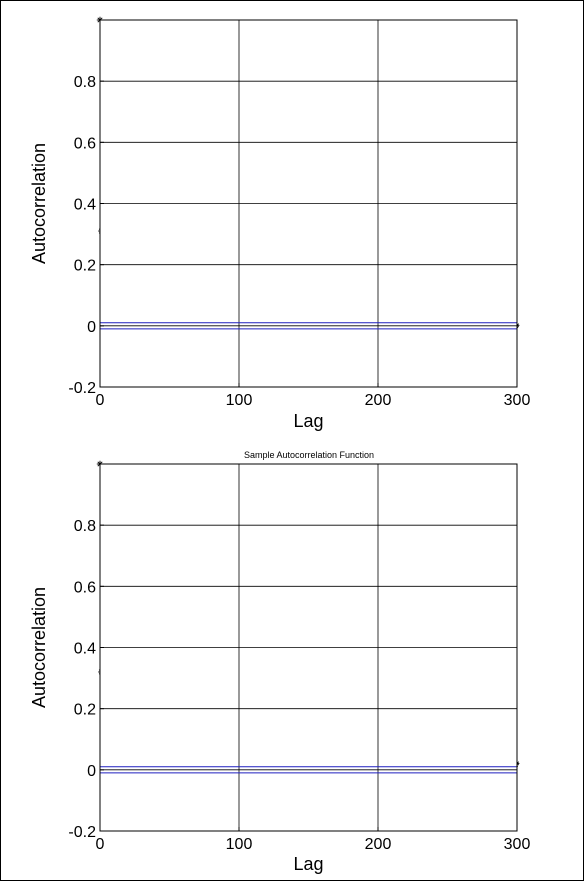  I want to click on chart-2-title: Sample Autocorrelation Function, so click(309, 455).